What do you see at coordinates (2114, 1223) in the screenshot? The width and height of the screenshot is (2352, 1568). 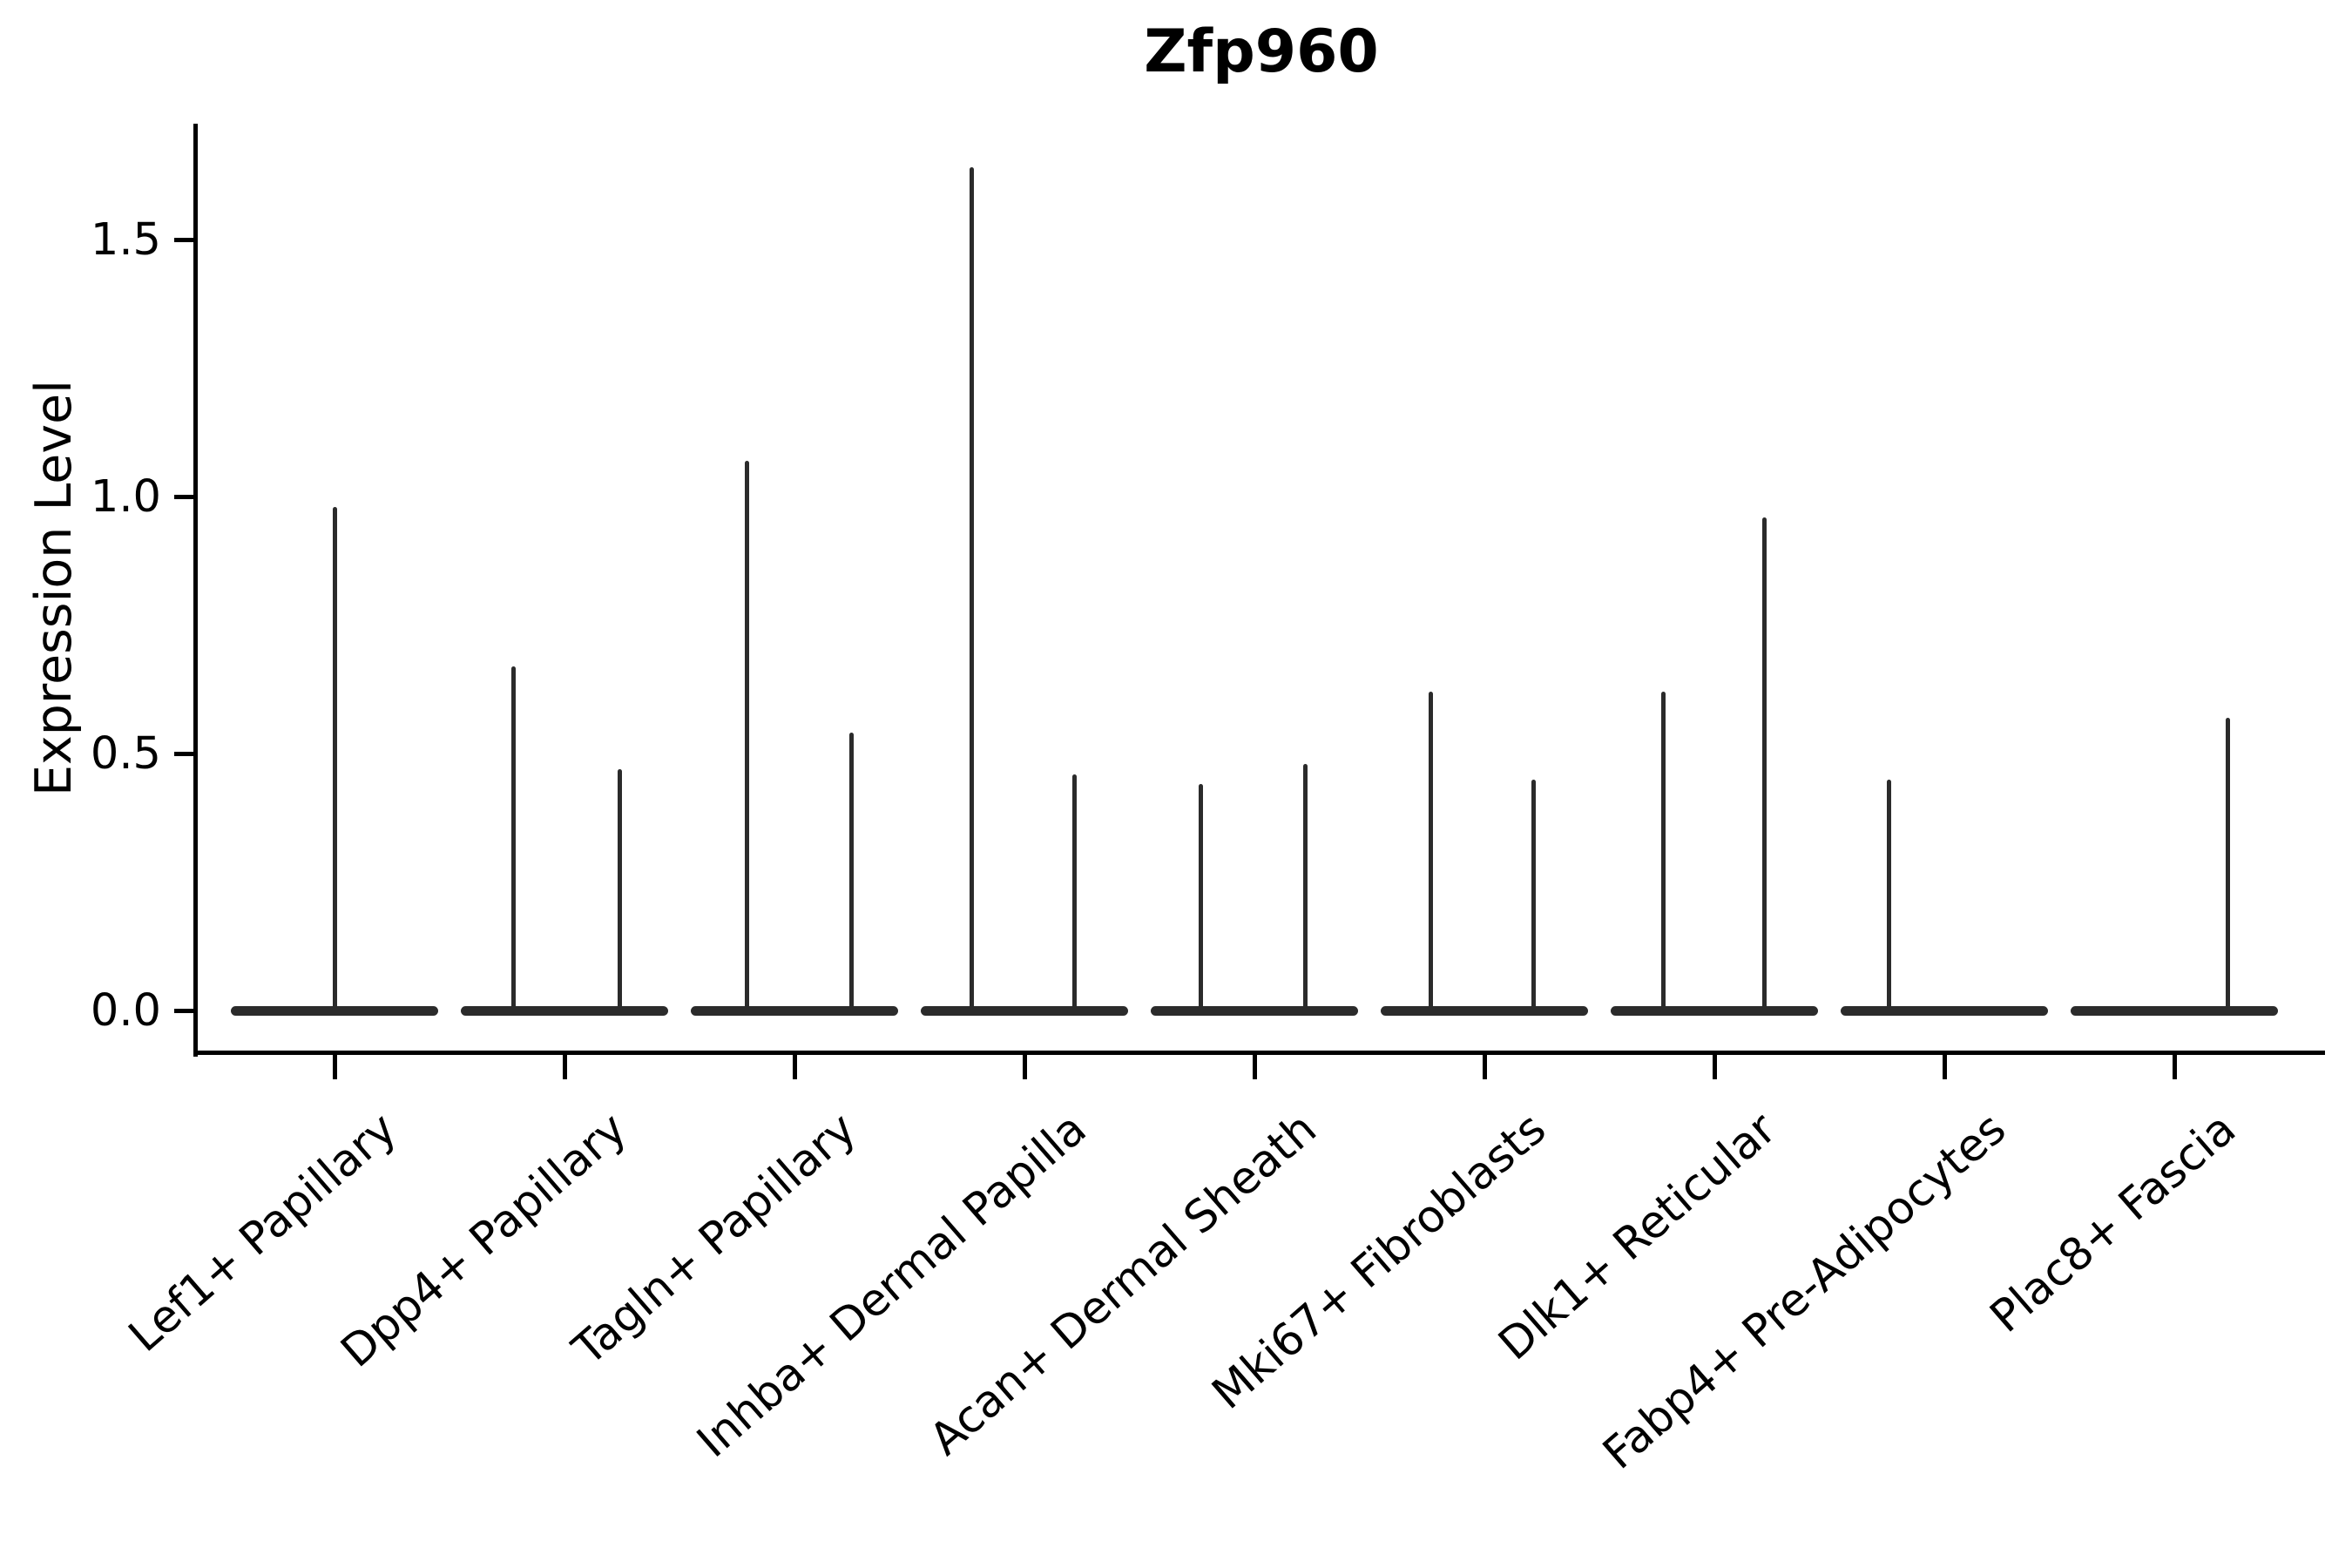 I see `x-axis-tick-label: Plac8+ Fascia` at bounding box center [2114, 1223].